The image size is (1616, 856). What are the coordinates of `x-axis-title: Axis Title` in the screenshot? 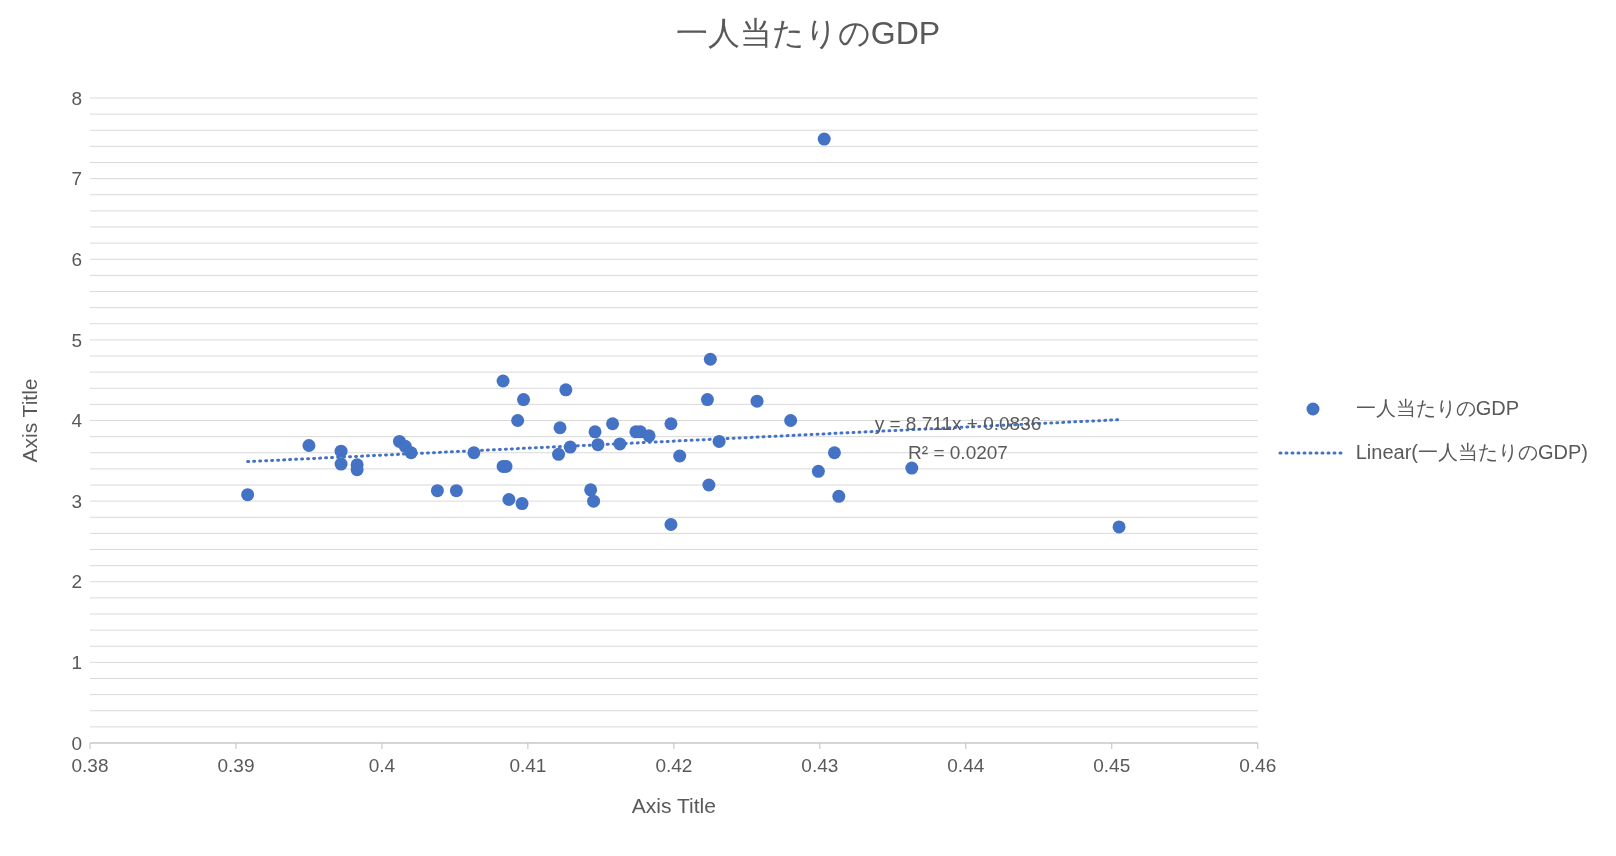 It's located at (673, 805).